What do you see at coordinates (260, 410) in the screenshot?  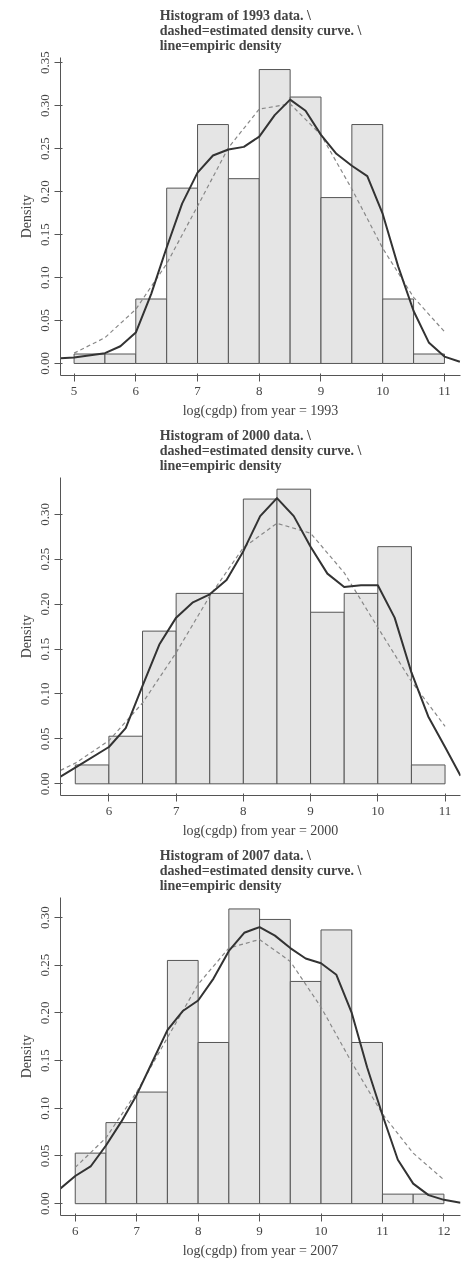 I see `x-axis-title: log(cgdp) from year = 1993` at bounding box center [260, 410].